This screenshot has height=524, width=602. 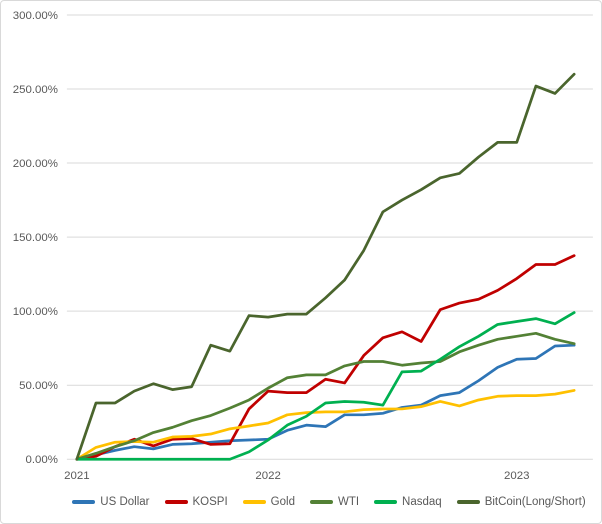 What do you see at coordinates (210, 502) in the screenshot?
I see `legend-label: KOSPI` at bounding box center [210, 502].